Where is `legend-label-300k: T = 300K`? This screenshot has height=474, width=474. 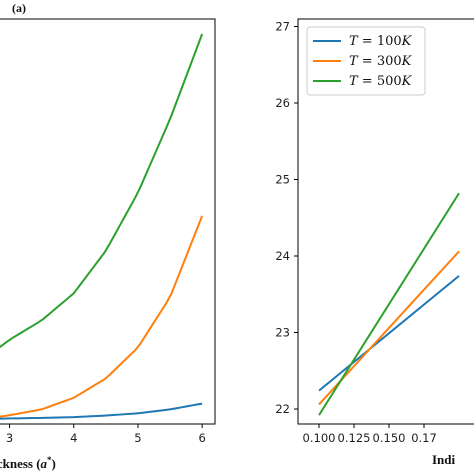 legend-label-300k: T = 300K is located at coordinates (381, 61).